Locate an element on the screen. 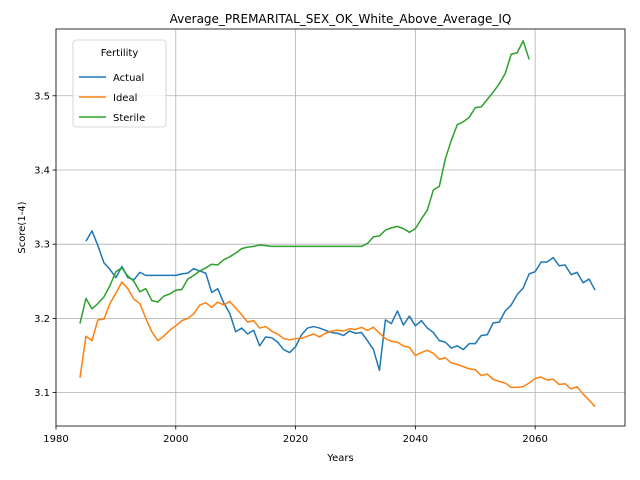 This screenshot has height=480, width=640. legend-title: Fertility is located at coordinates (120, 53).